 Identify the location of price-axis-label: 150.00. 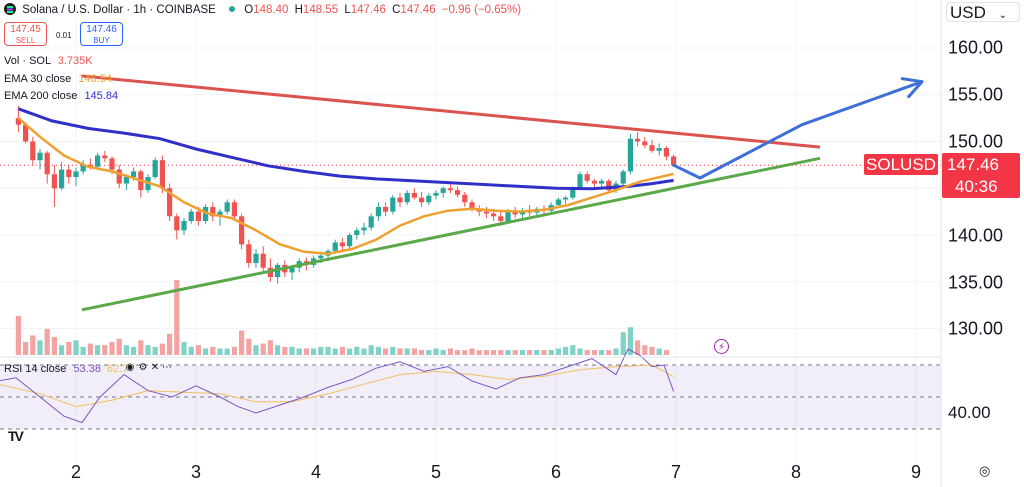
(976, 141).